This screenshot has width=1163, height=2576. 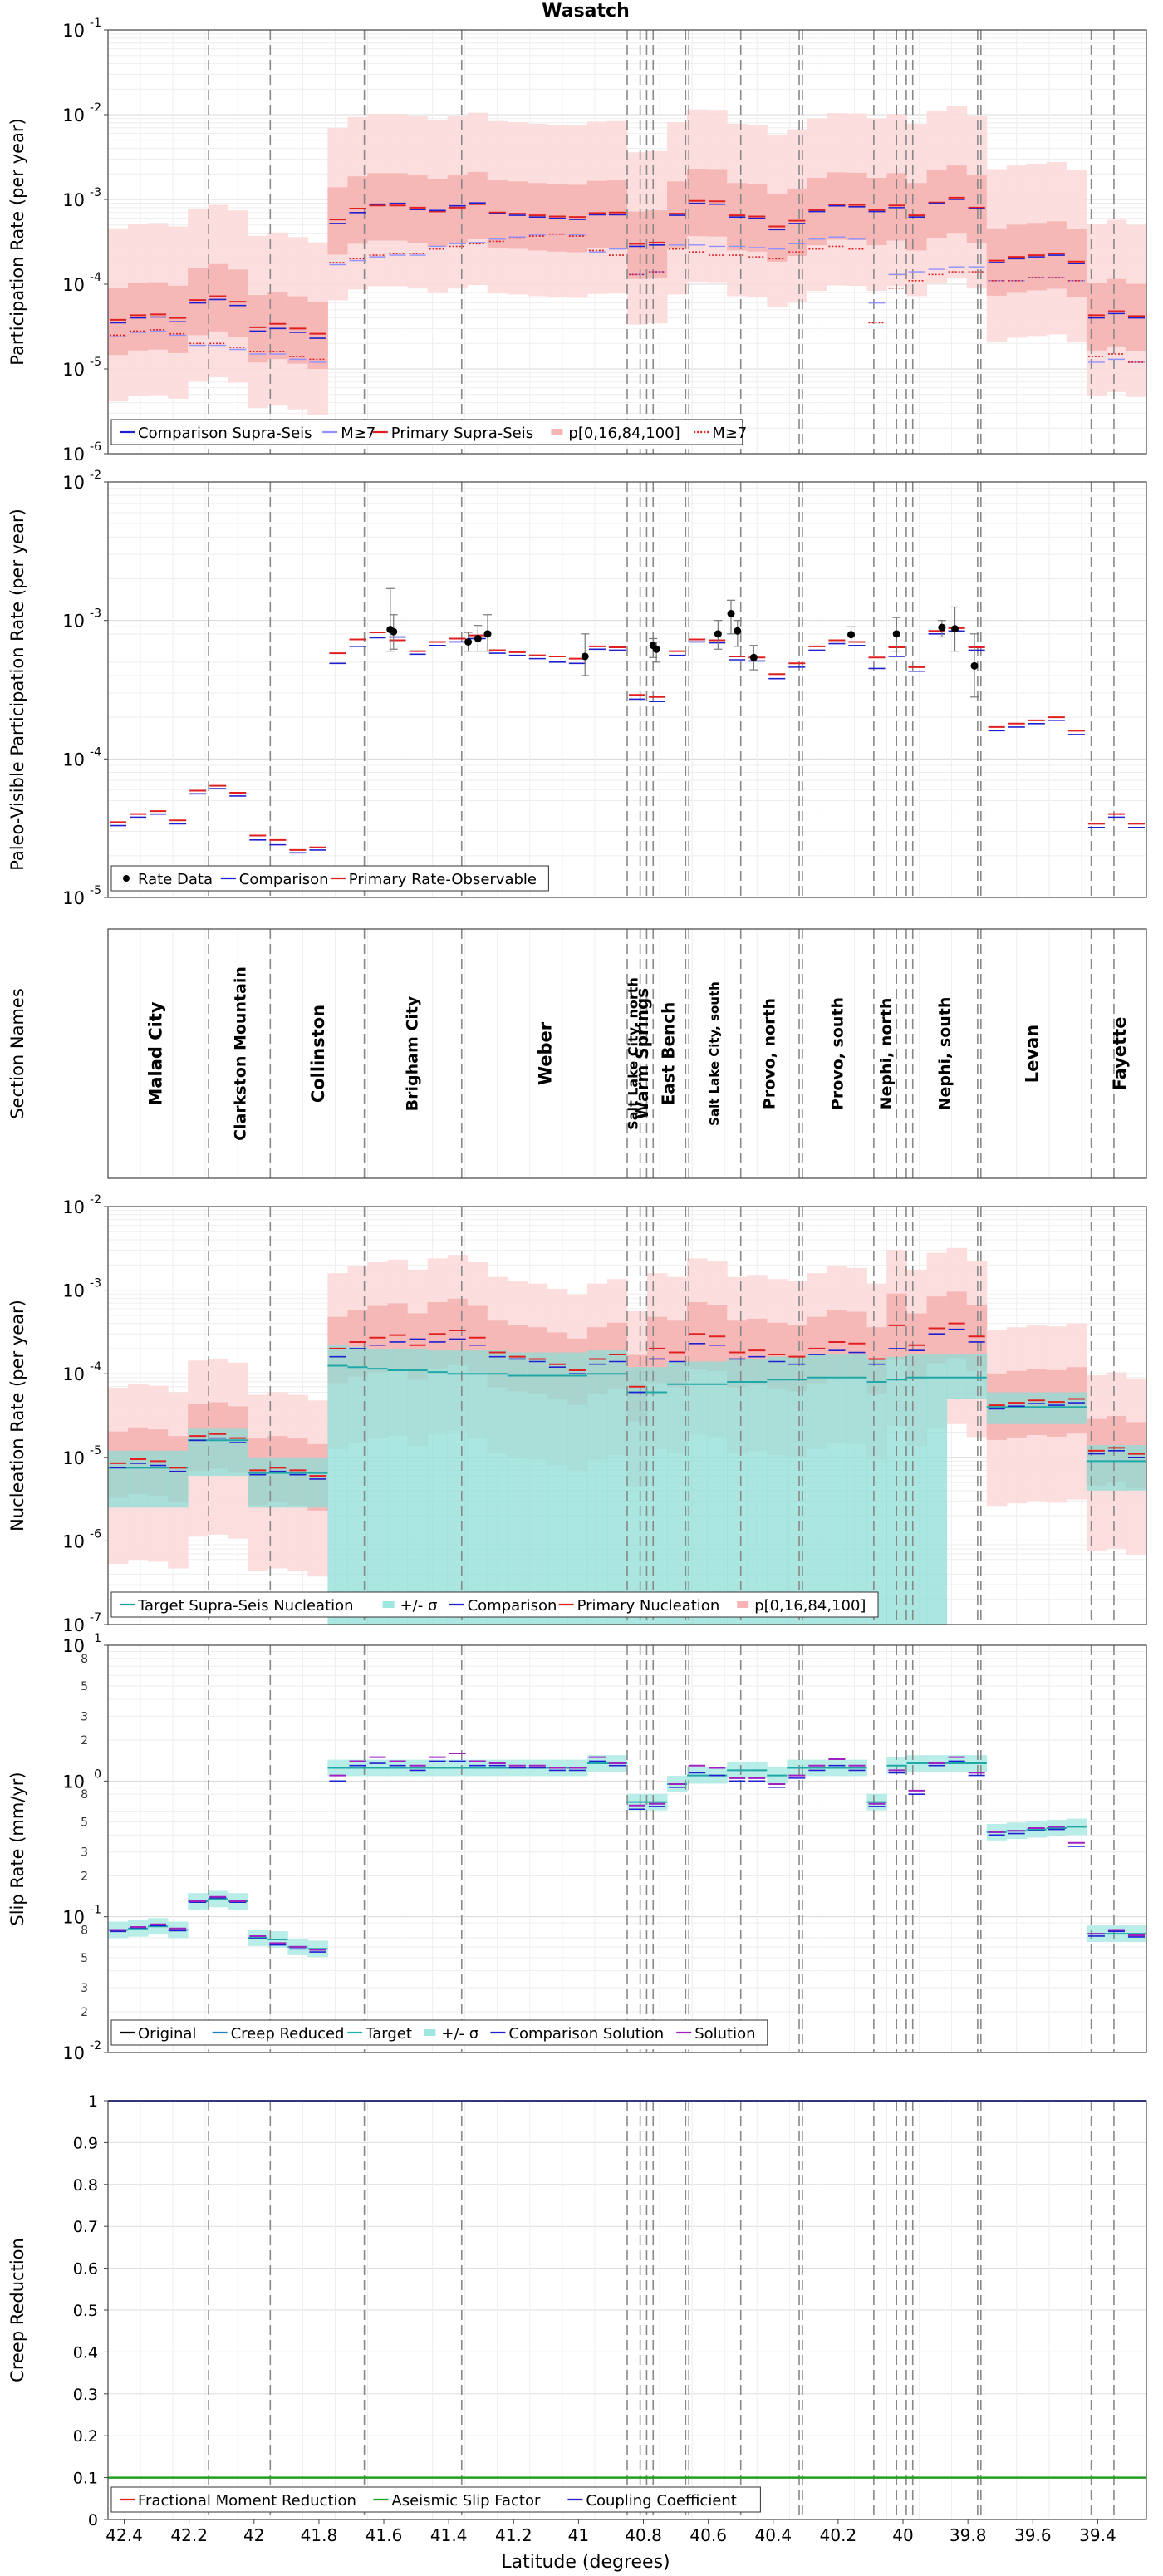 What do you see at coordinates (708, 2535) in the screenshot?
I see `x-tick-label: 40.6` at bounding box center [708, 2535].